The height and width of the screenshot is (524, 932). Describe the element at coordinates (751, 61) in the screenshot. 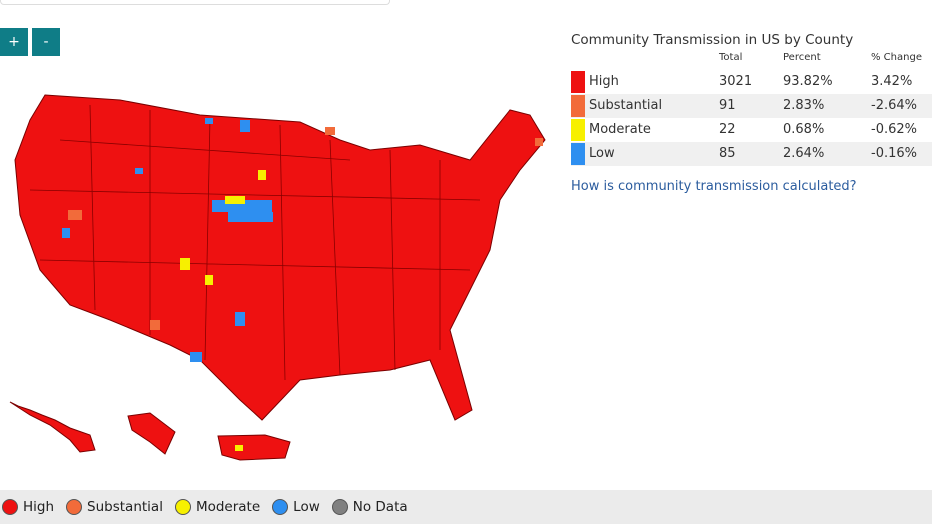

I see `table-header: Total Percent % Change` at that location.